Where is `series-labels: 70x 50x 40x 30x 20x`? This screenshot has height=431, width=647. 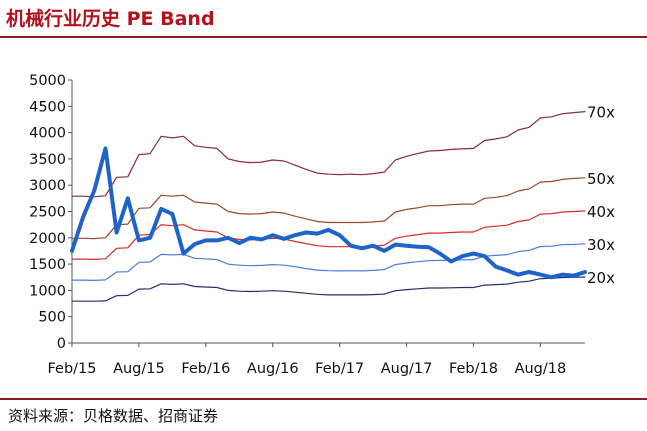
series-labels: 70x 50x 40x 30x 20x is located at coordinates (601, 195).